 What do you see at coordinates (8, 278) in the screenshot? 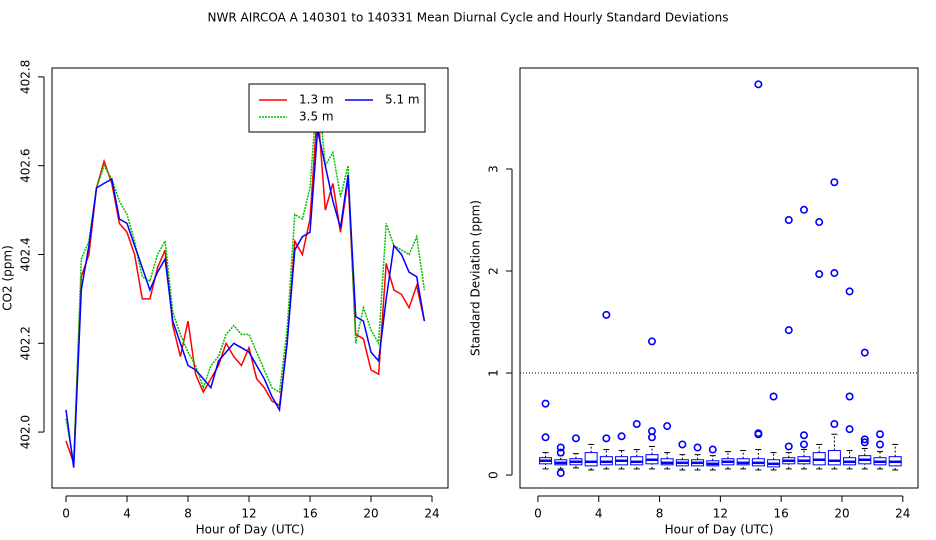
I see `y-axis-label: CO2 (ppm)` at bounding box center [8, 278].